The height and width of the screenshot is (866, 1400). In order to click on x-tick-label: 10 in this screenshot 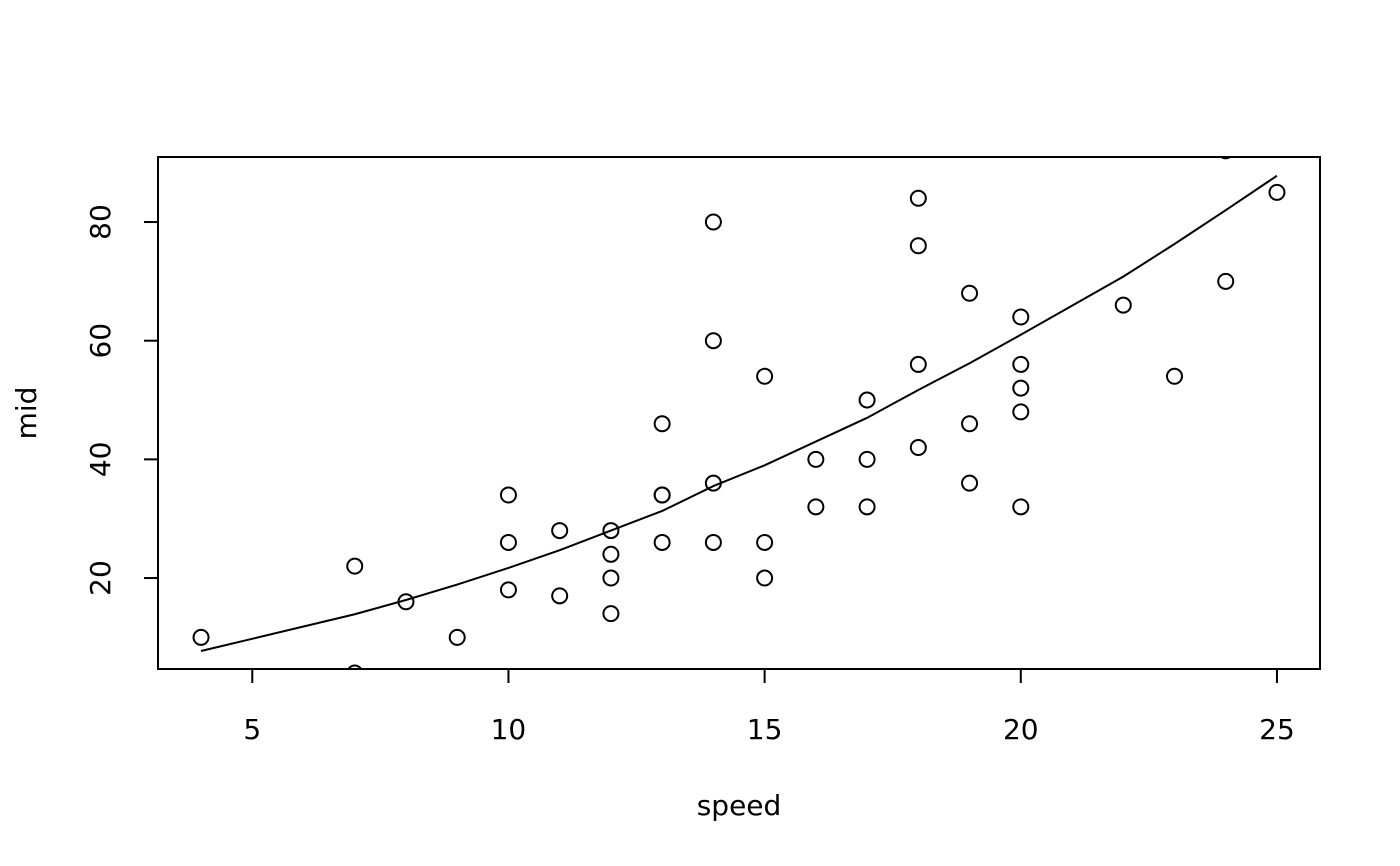, I will do `click(509, 729)`.